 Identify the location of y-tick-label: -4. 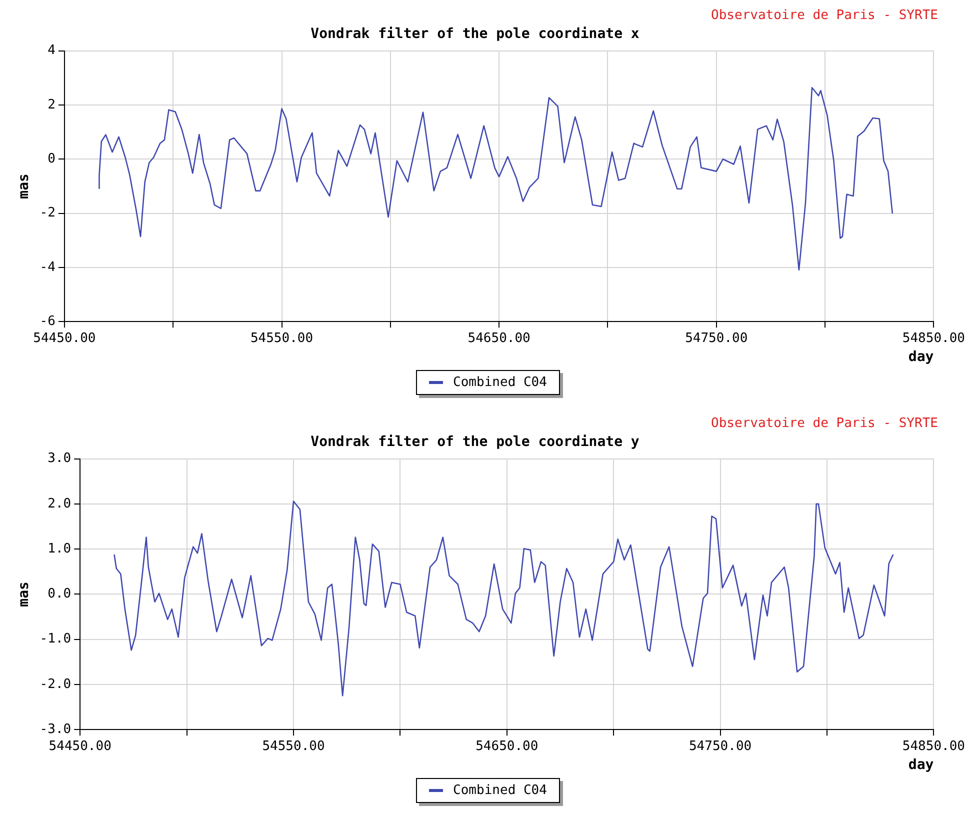
(48, 267).